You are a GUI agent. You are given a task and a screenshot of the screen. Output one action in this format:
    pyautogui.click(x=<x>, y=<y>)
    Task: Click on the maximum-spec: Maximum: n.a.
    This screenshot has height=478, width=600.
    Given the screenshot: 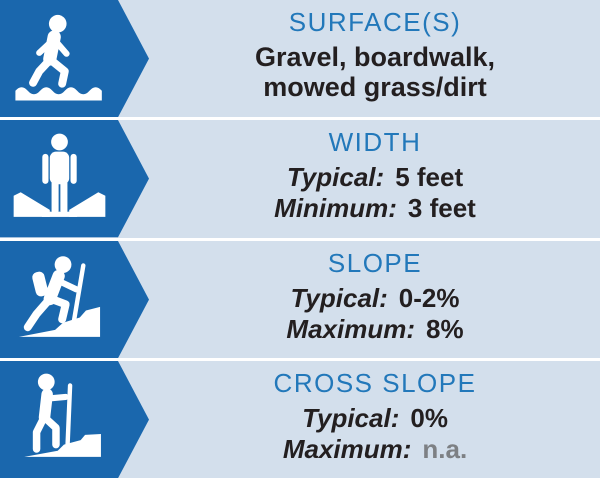 What is the action you would take?
    pyautogui.click(x=375, y=449)
    